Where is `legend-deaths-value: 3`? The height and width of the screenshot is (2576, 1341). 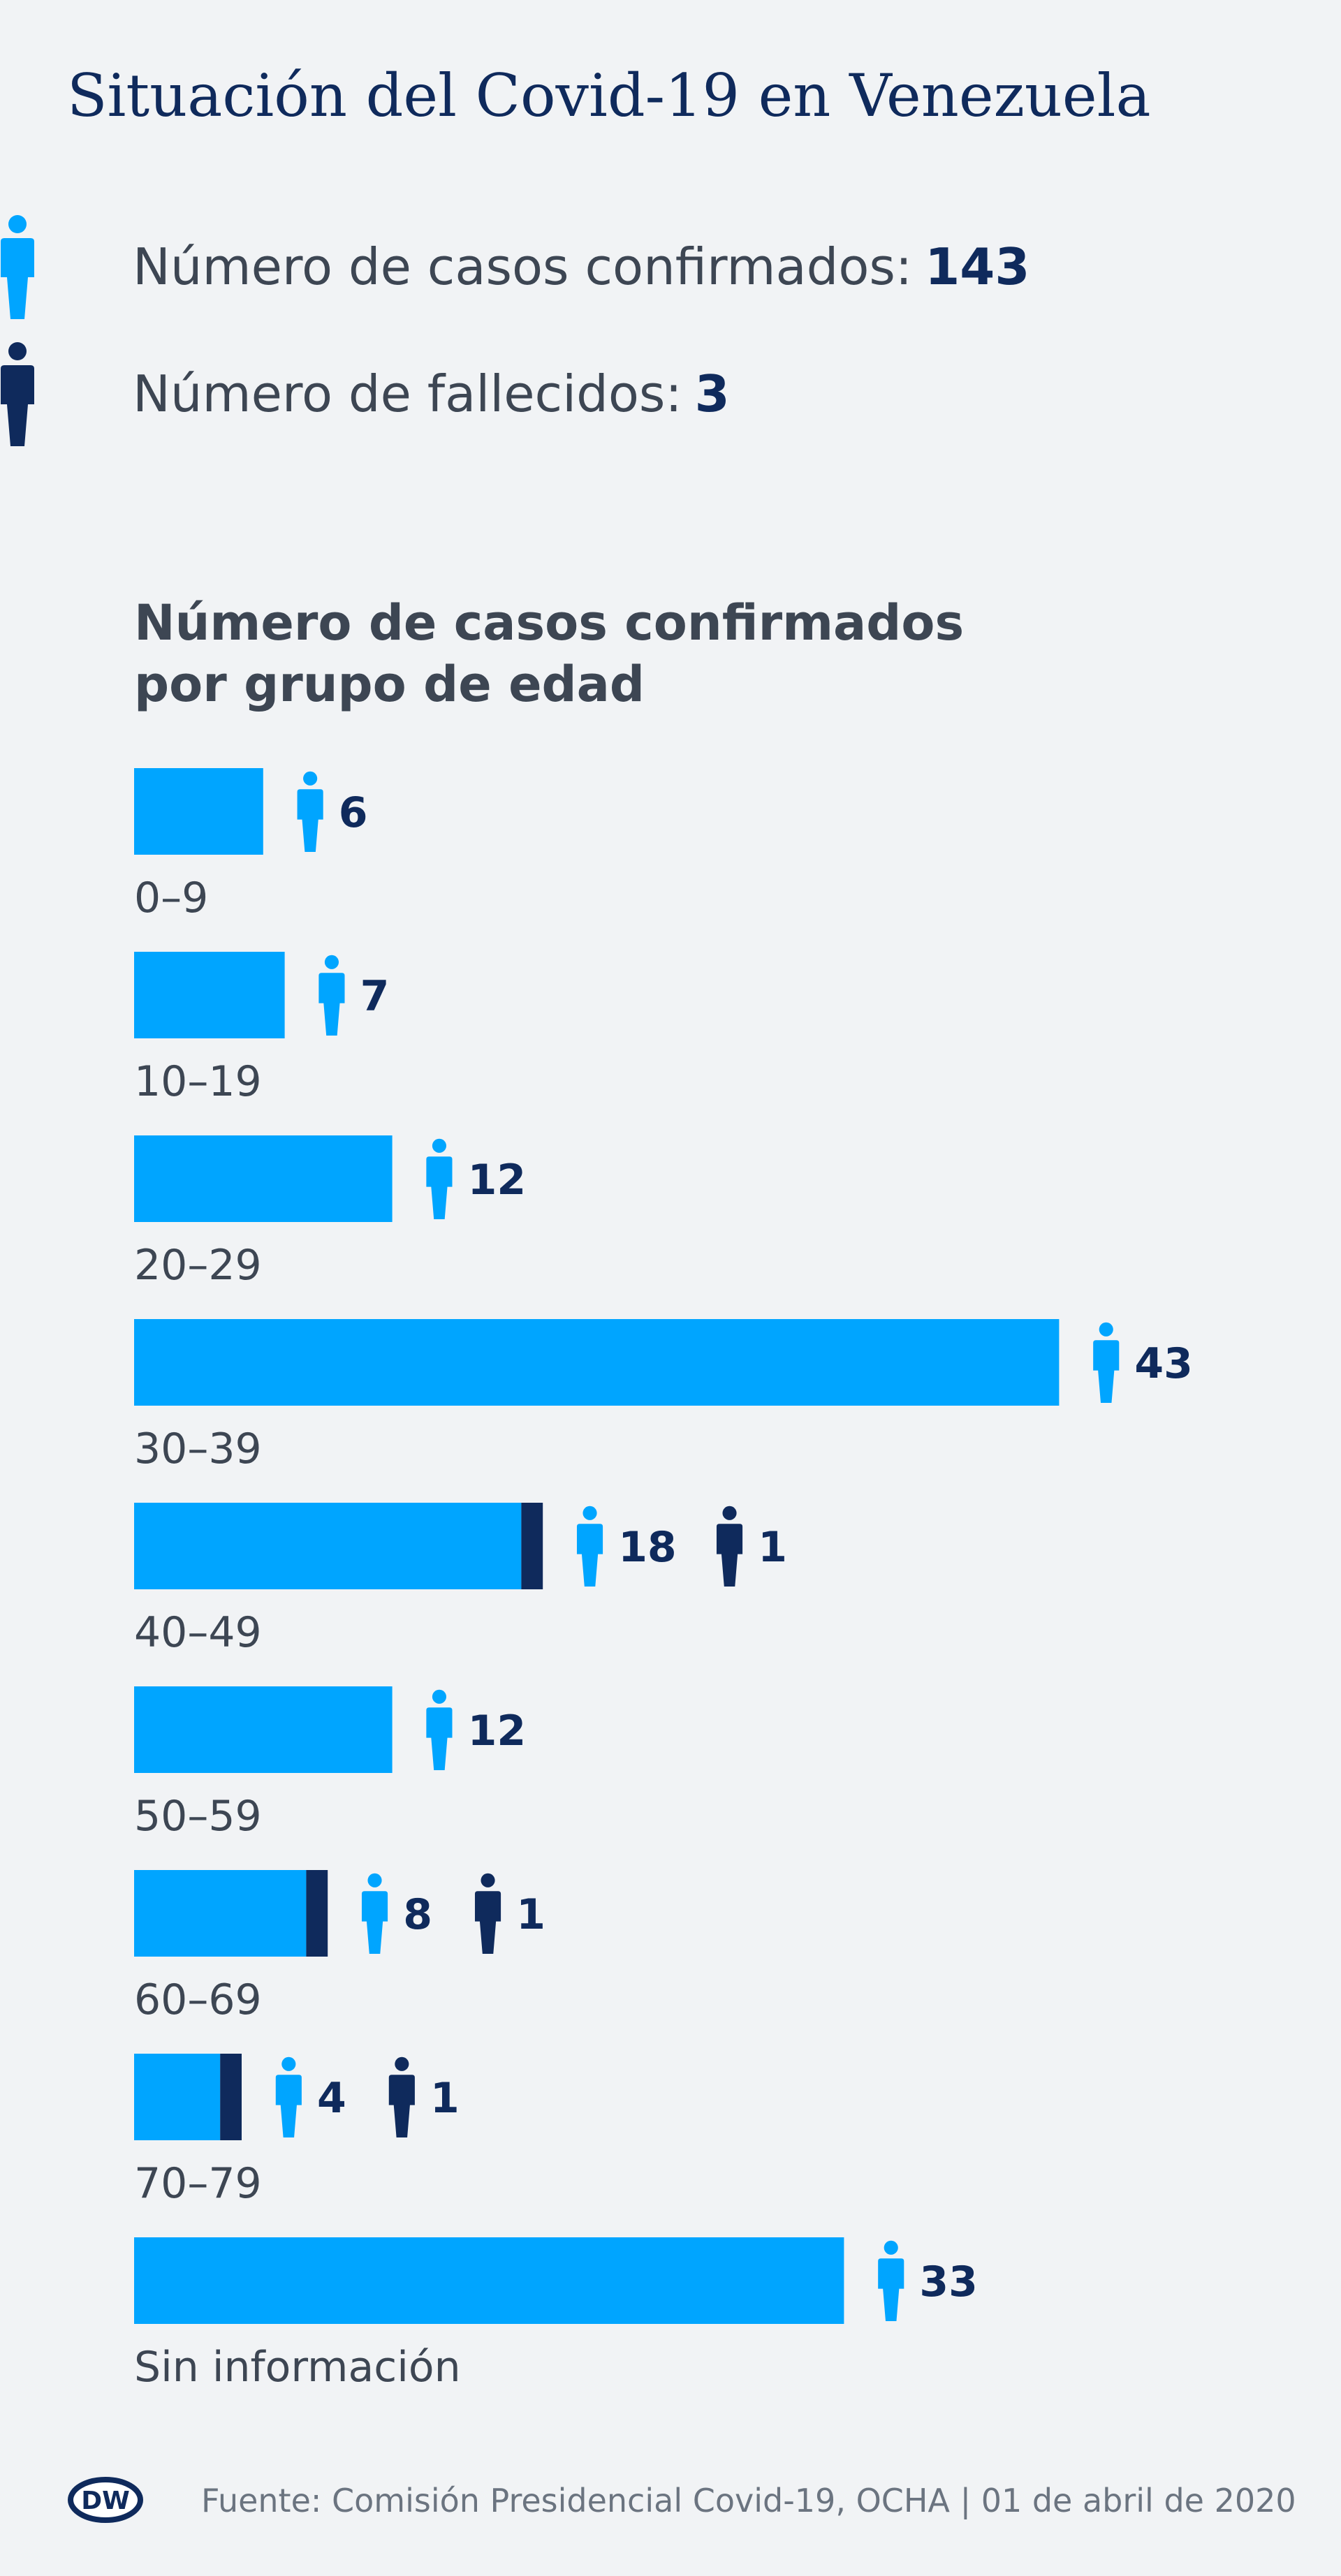 legend-deaths-value: 3 is located at coordinates (712, 394).